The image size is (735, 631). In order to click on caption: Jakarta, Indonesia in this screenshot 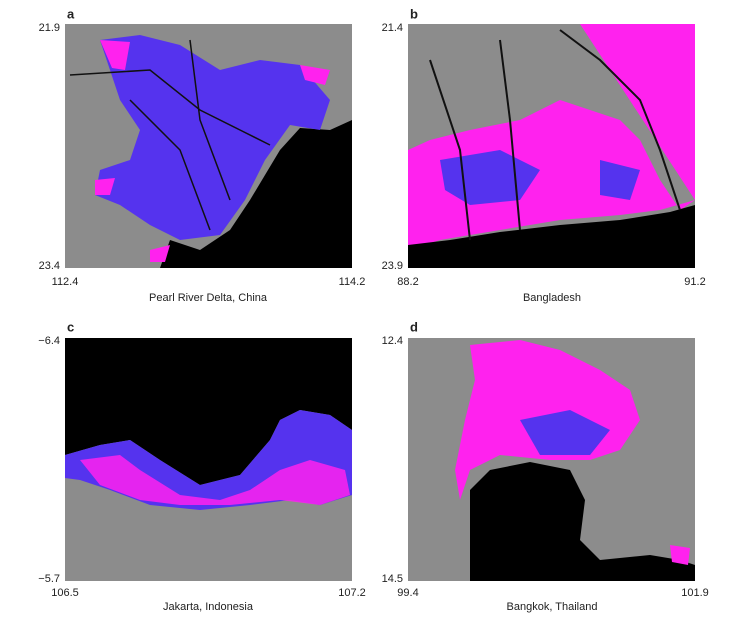, I will do `click(208, 607)`.